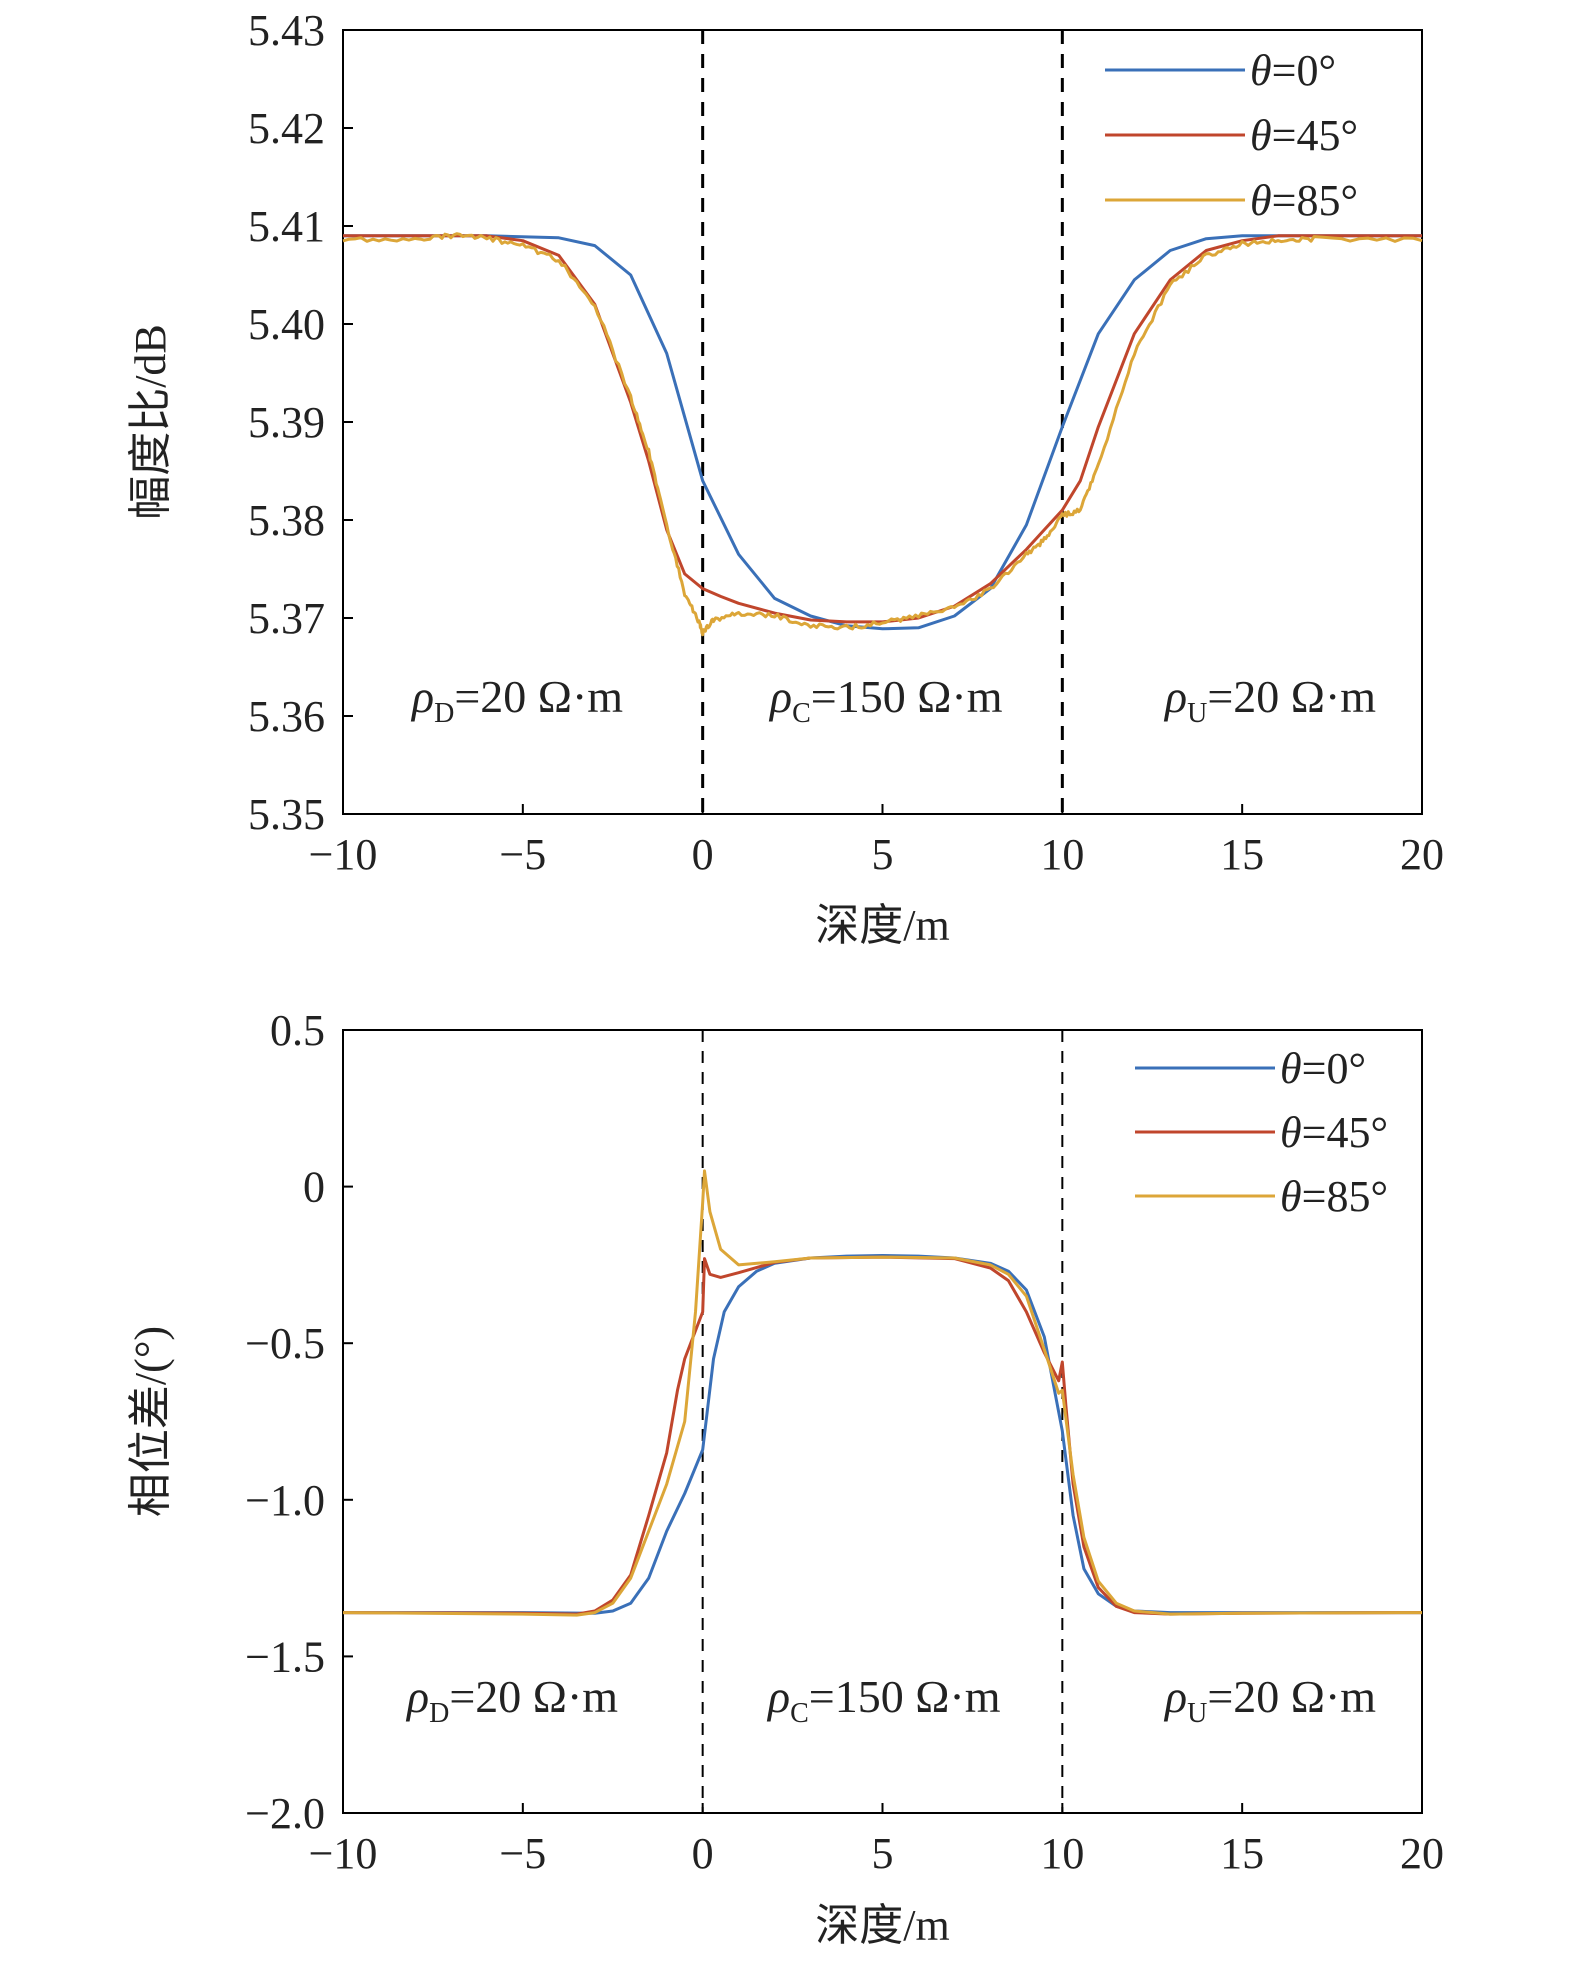  What do you see at coordinates (285, 1813) in the screenshot?
I see `y-tick-label: −2.0` at bounding box center [285, 1813].